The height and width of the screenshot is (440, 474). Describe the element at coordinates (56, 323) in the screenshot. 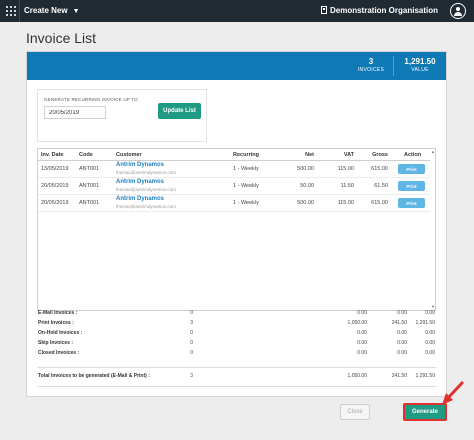

I see `summary-label: Print Invoices :` at that location.